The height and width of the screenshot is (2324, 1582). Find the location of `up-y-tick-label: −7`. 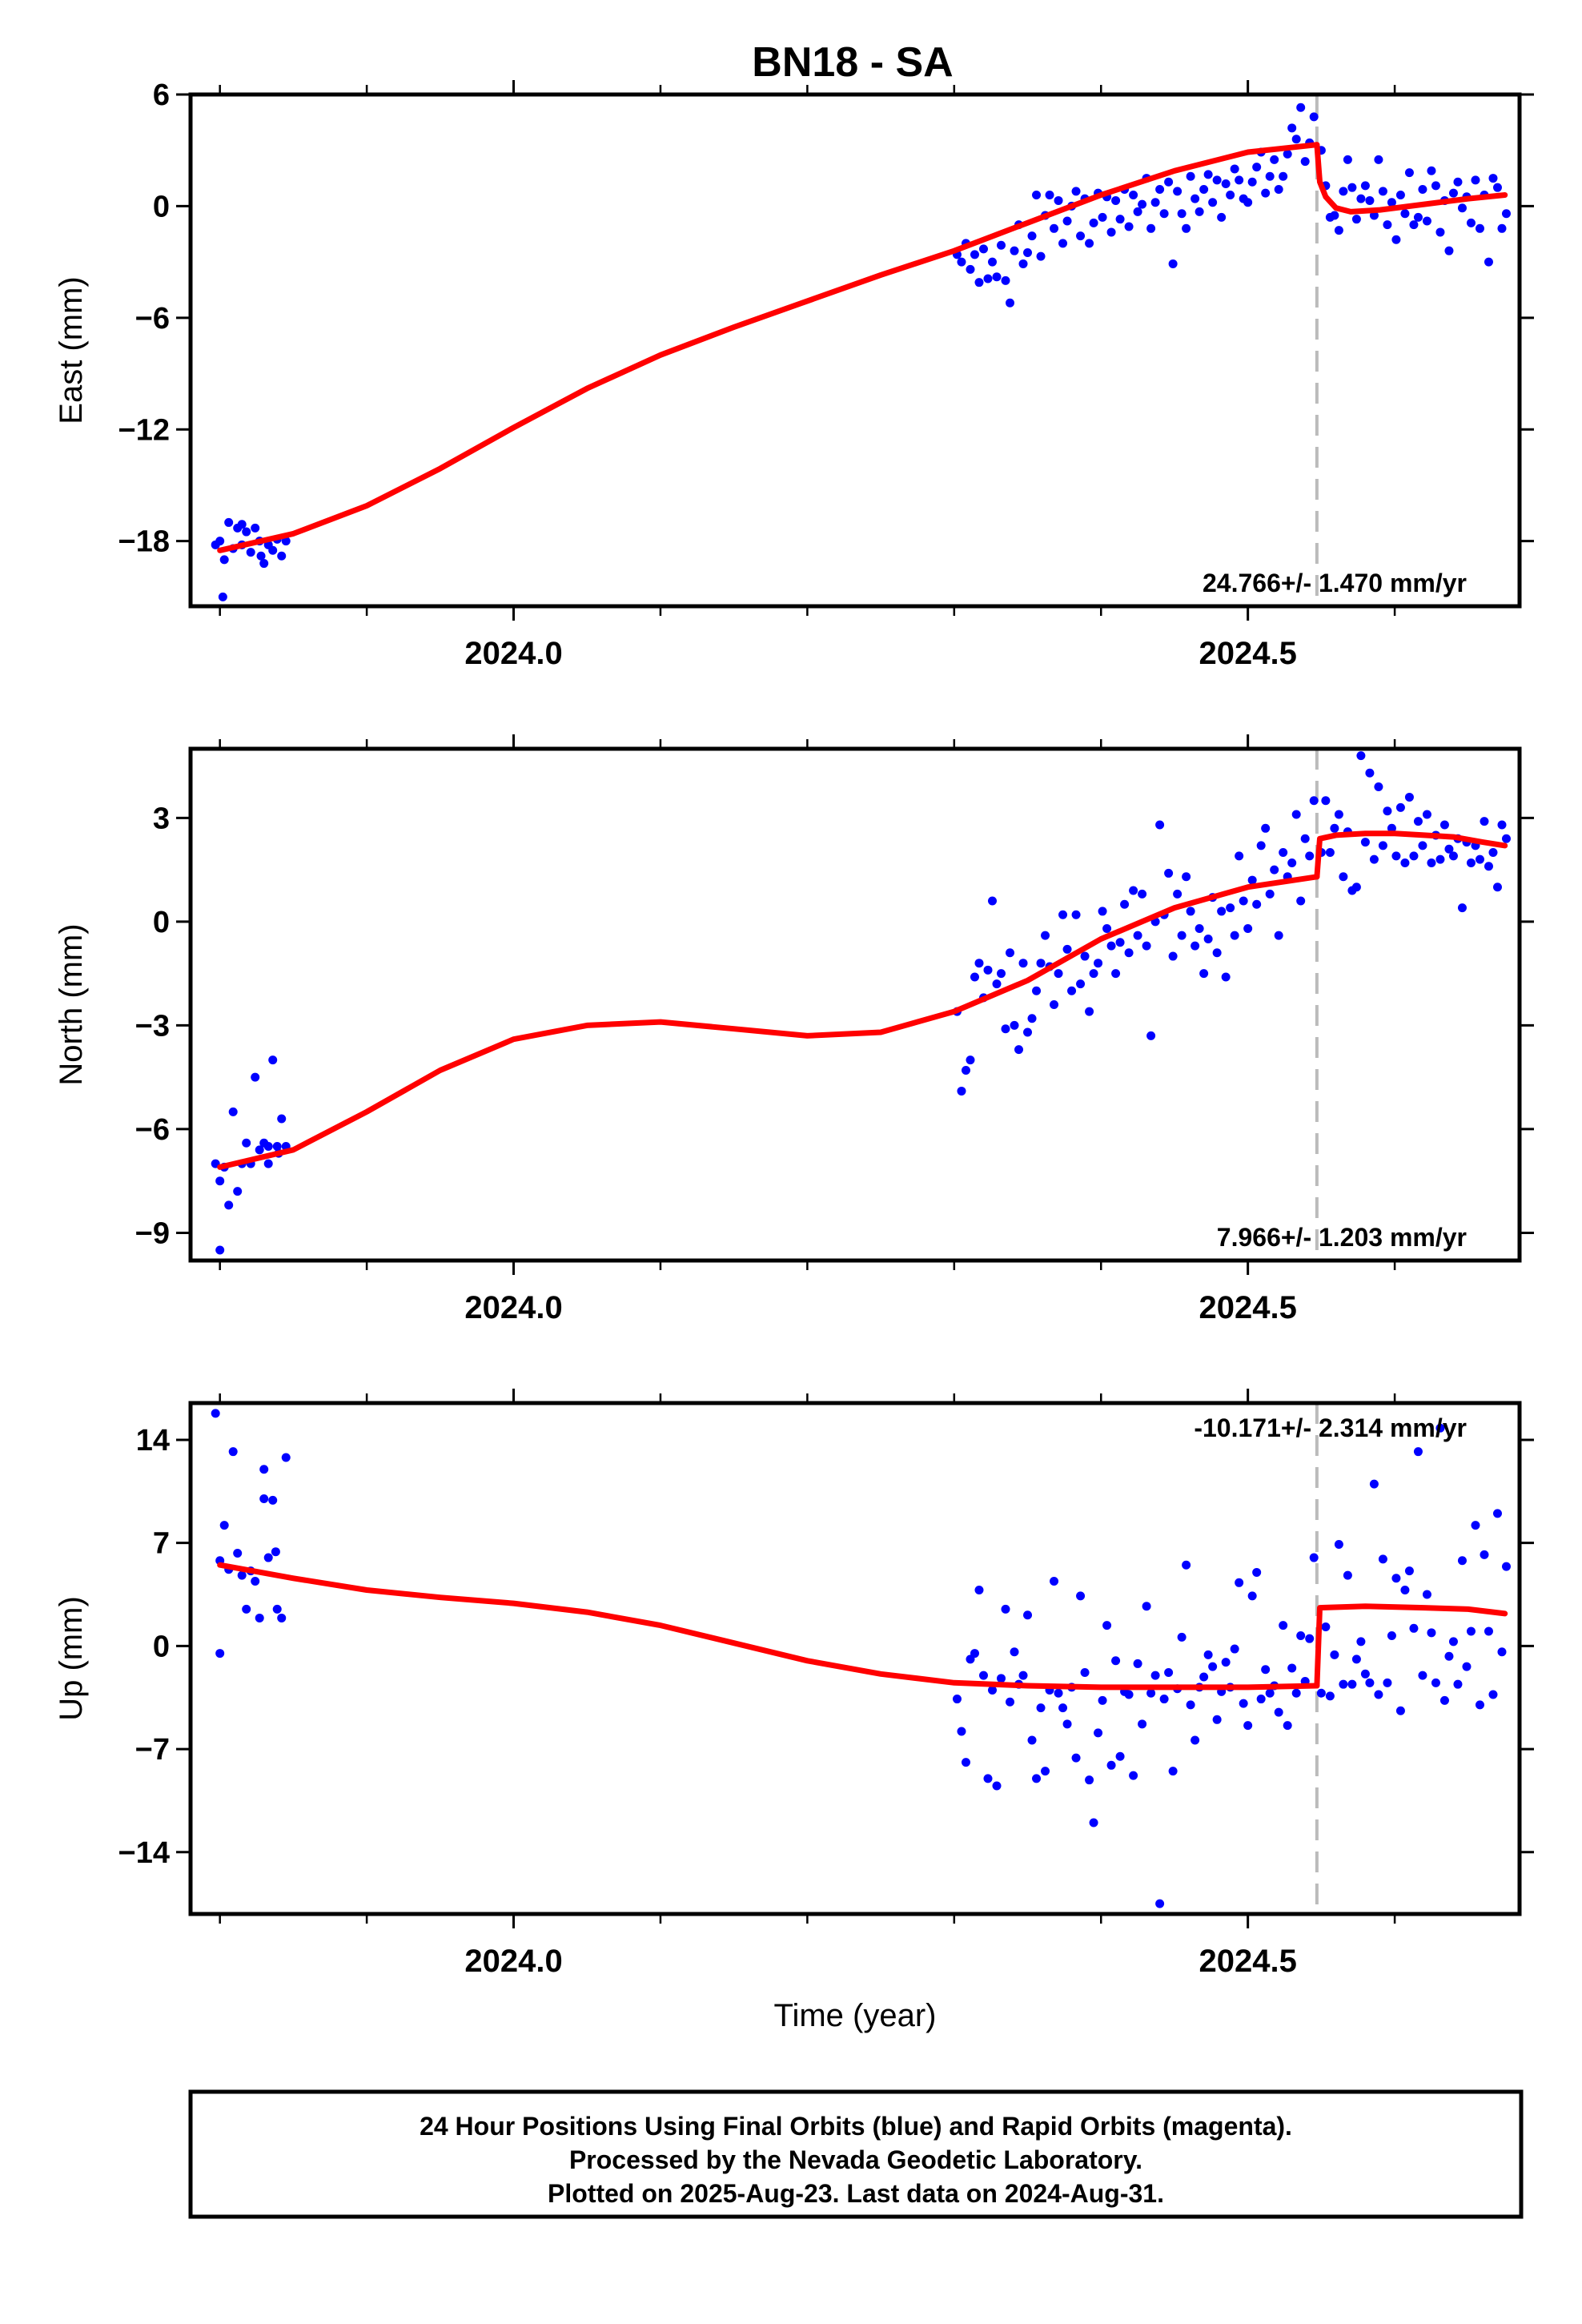

up-y-tick-label: −7 is located at coordinates (152, 1750).